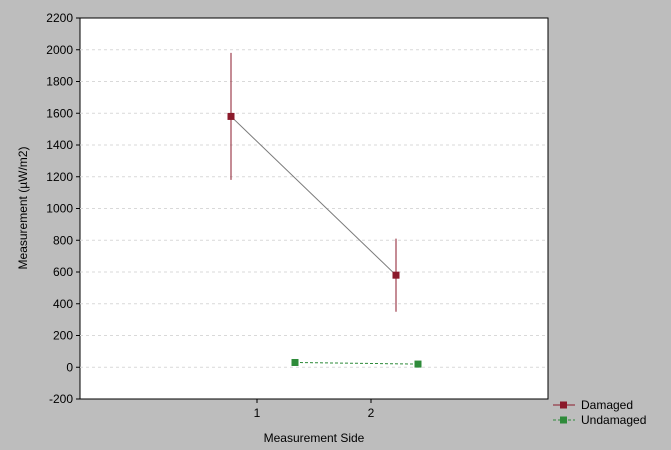 The width and height of the screenshot is (671, 450). I want to click on y-tick-label: 1000, so click(59, 209).